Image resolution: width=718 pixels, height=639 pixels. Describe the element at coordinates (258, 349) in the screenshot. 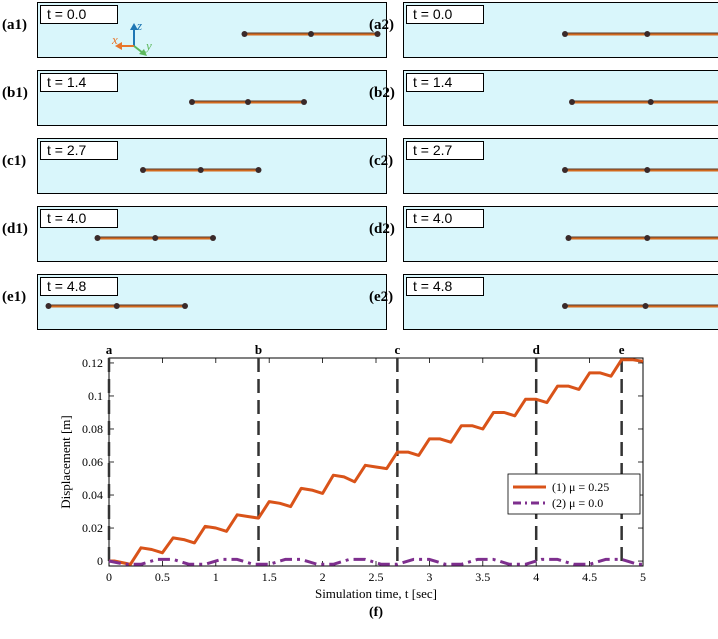

I see `time-marker-label: b` at that location.